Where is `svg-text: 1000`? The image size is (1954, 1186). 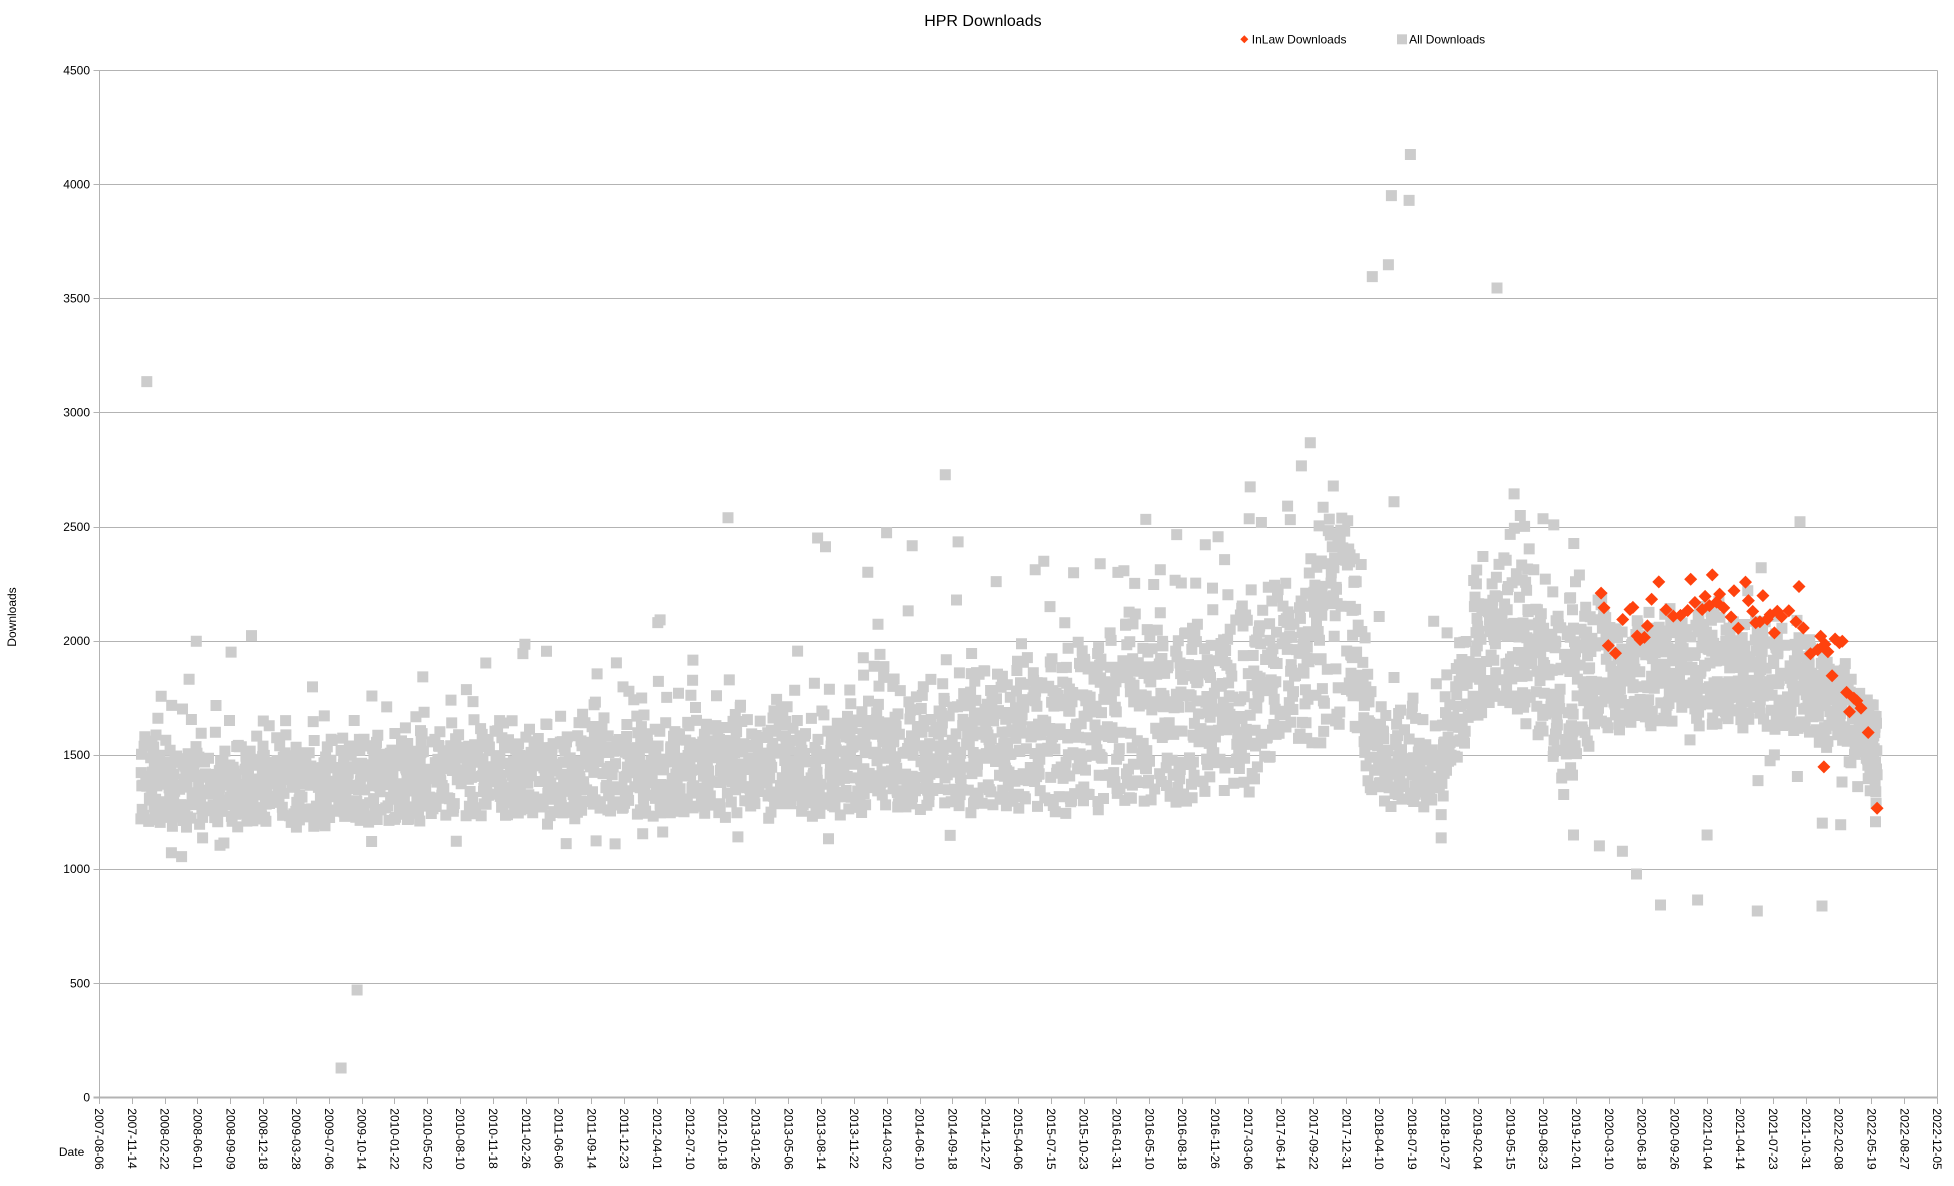
svg-text: 1000 is located at coordinates (76, 869).